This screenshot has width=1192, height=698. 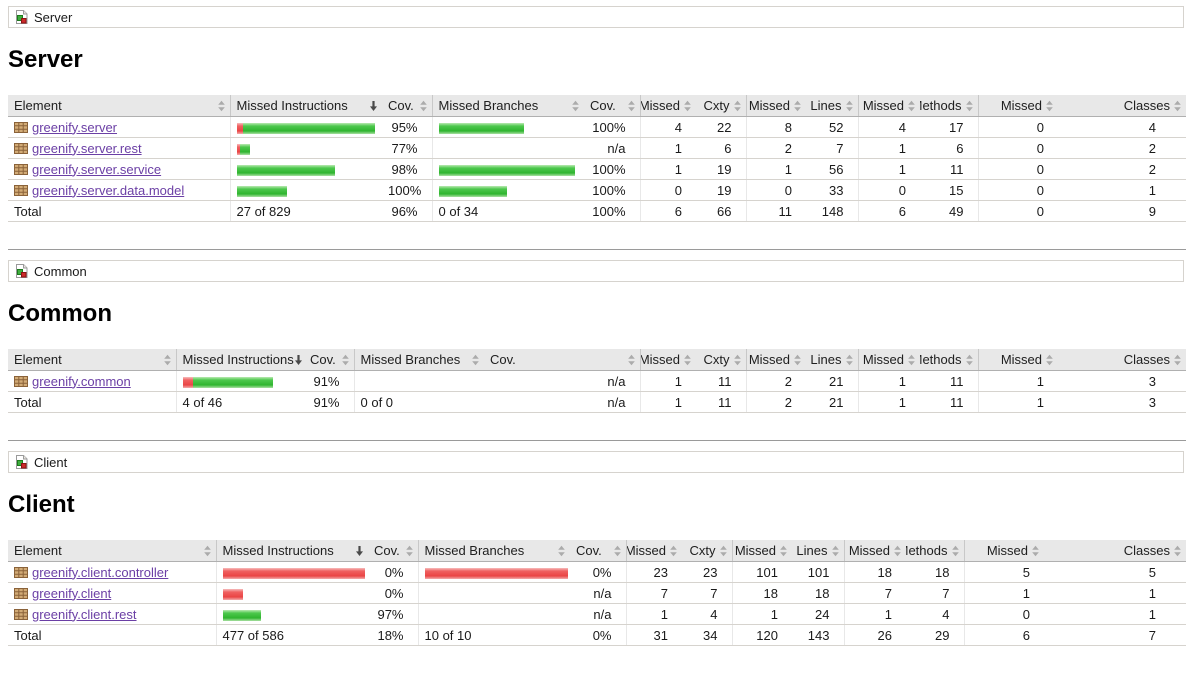 I want to click on element-wrap: greenify.client, so click(x=113, y=593).